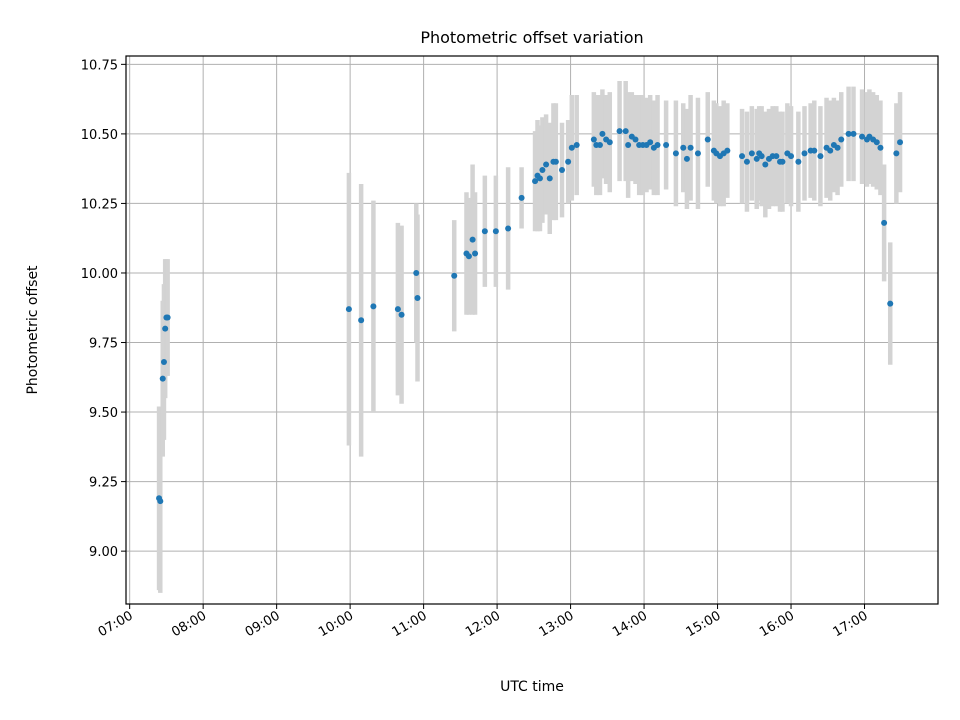 The image size is (960, 720). Describe the element at coordinates (777, 624) in the screenshot. I see `x-tick-label: 16:00` at that location.